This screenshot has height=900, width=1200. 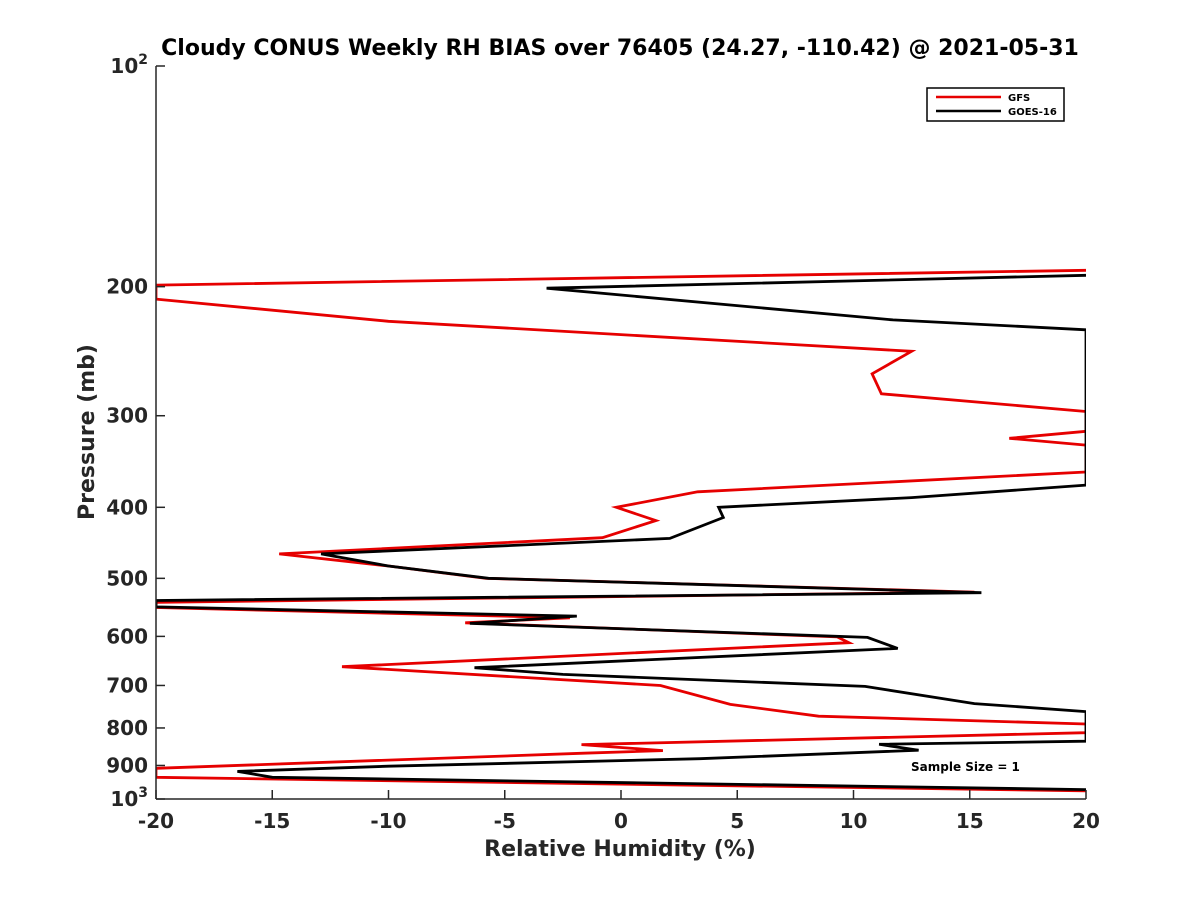 What do you see at coordinates (156, 821) in the screenshot?
I see `x-tick-label: -20` at bounding box center [156, 821].